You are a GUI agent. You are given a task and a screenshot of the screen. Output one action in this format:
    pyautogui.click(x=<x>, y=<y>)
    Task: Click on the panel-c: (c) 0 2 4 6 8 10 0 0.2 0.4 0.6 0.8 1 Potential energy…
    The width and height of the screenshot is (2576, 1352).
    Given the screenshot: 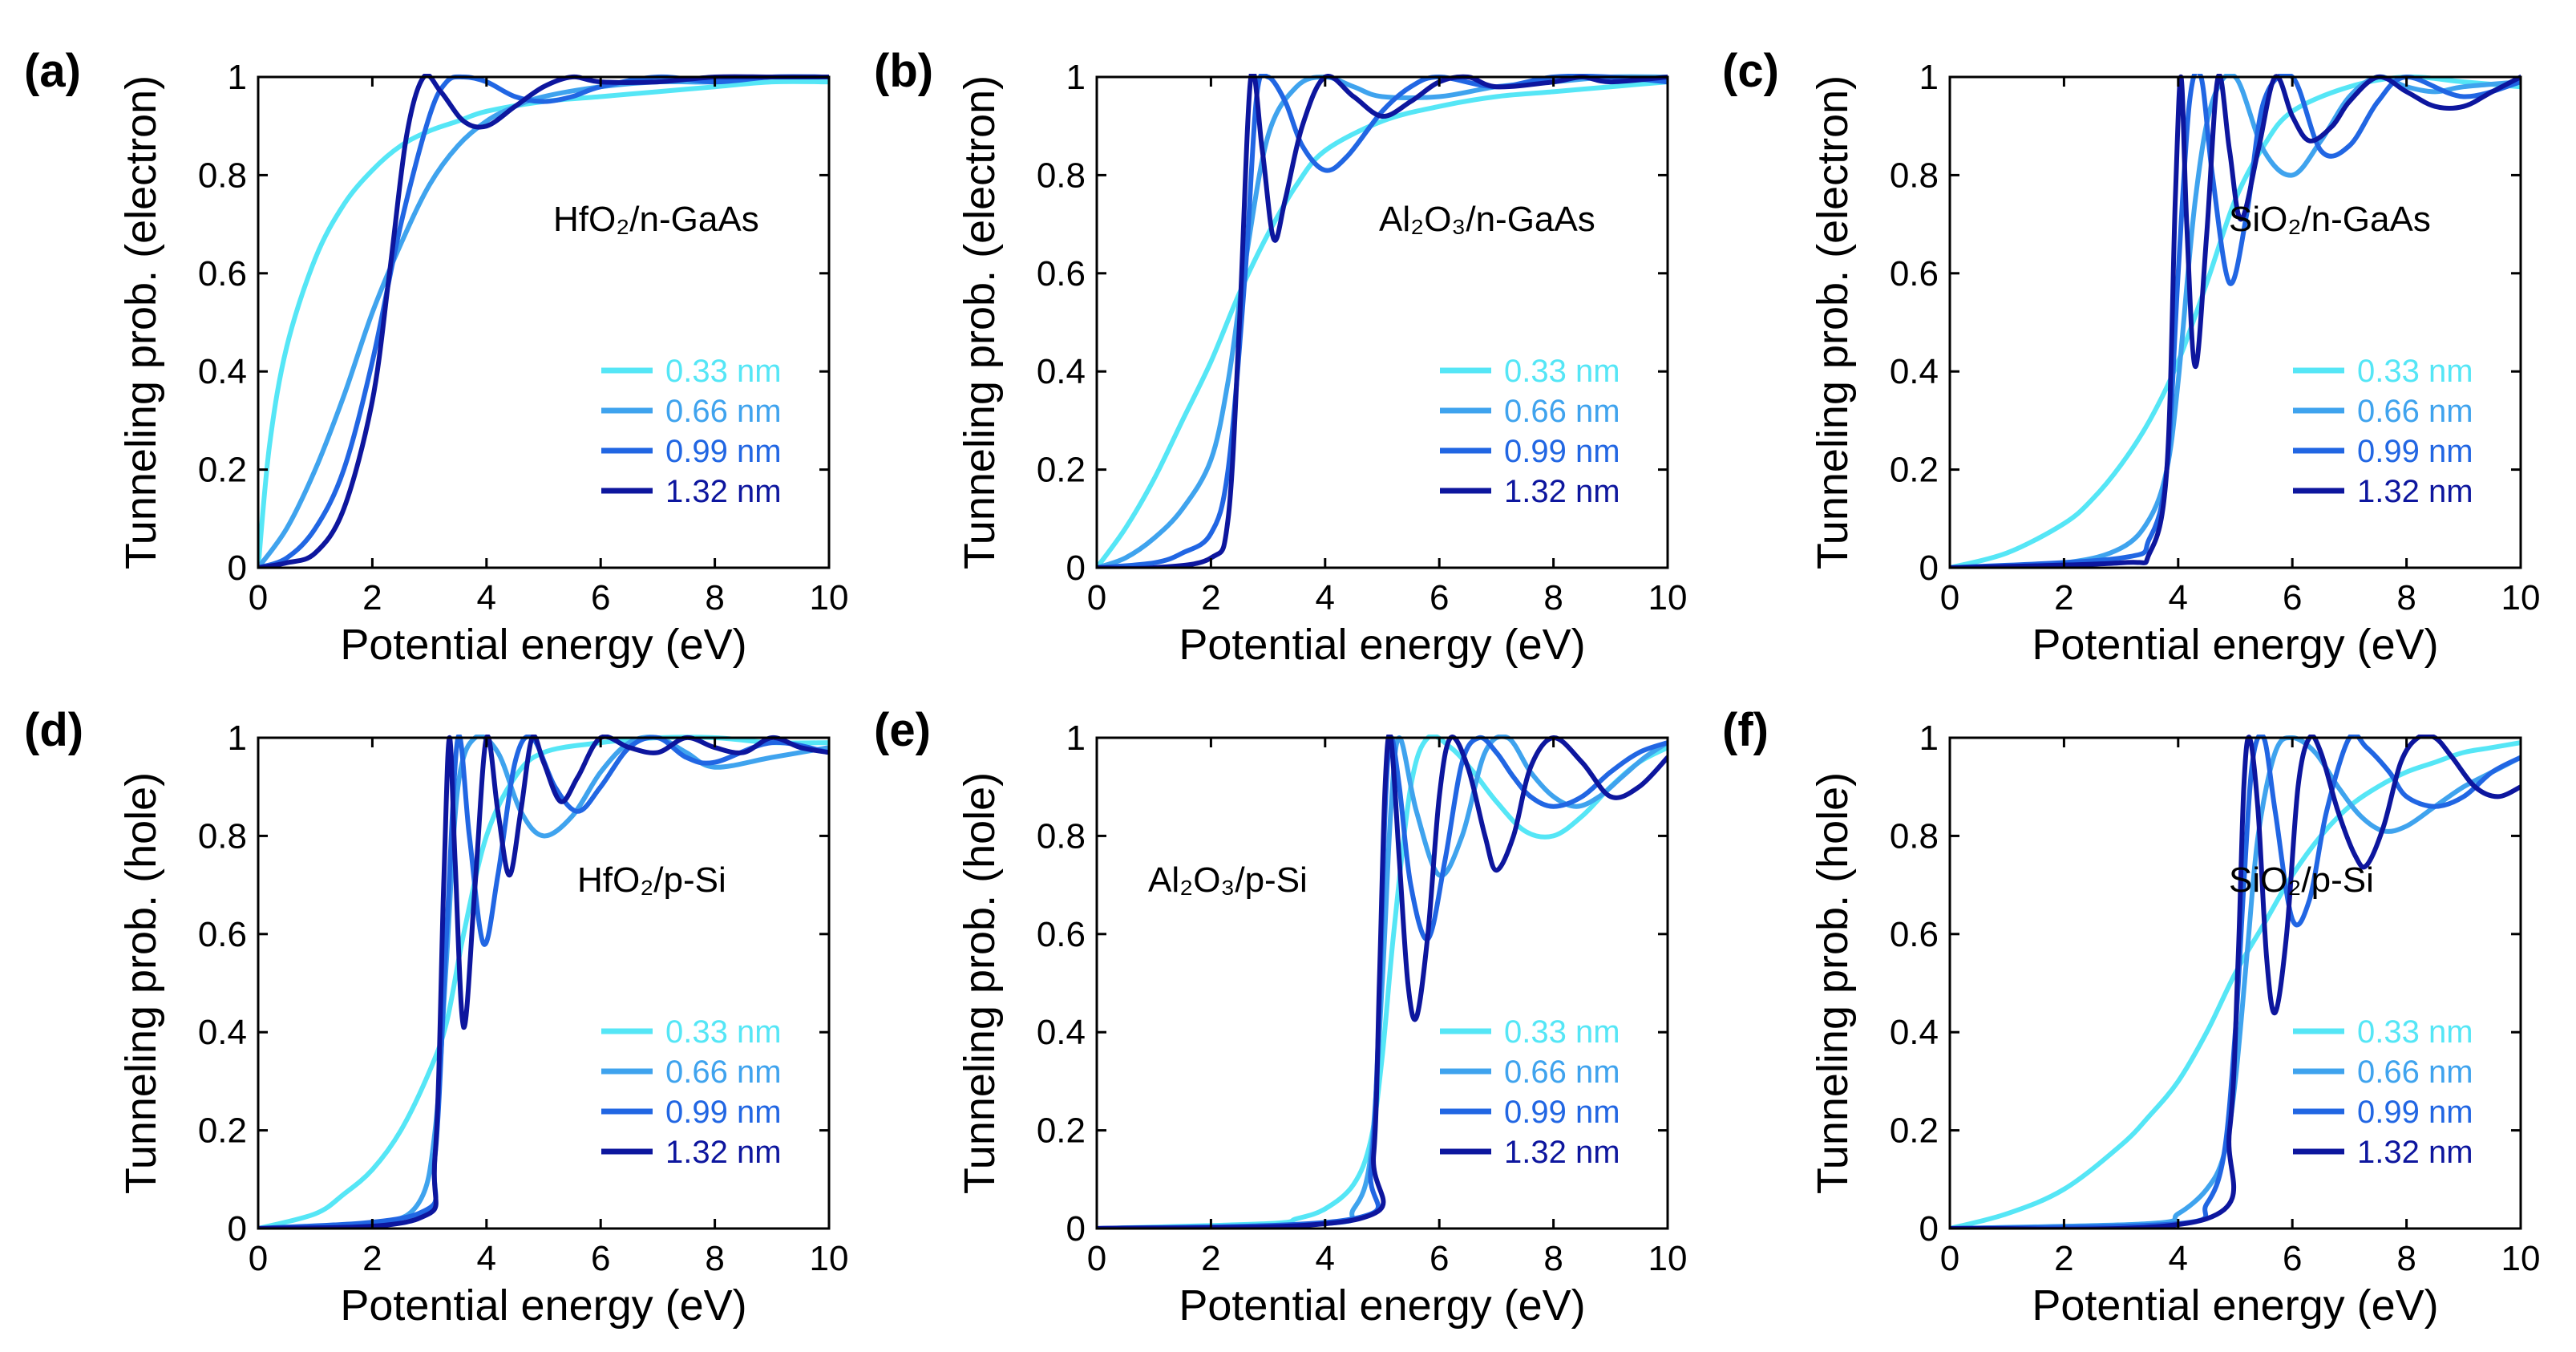 What is the action you would take?
    pyautogui.click(x=2131, y=357)
    